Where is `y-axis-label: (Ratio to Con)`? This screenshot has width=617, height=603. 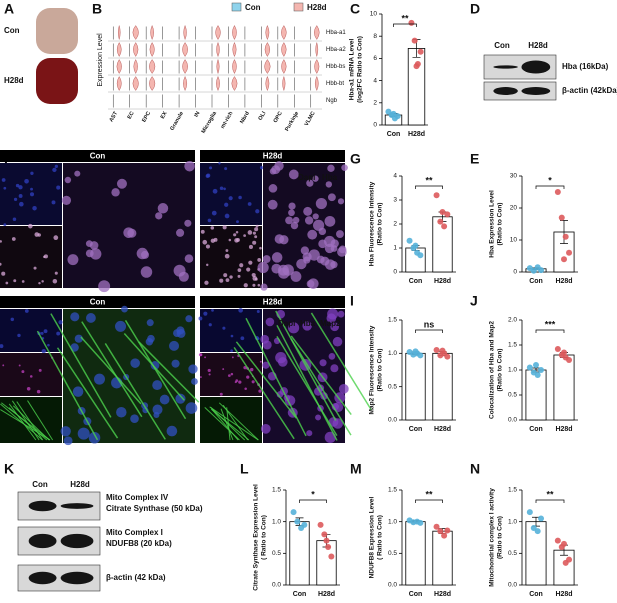
y-axis-label: (Ratio to Con) is located at coordinates (500, 370).